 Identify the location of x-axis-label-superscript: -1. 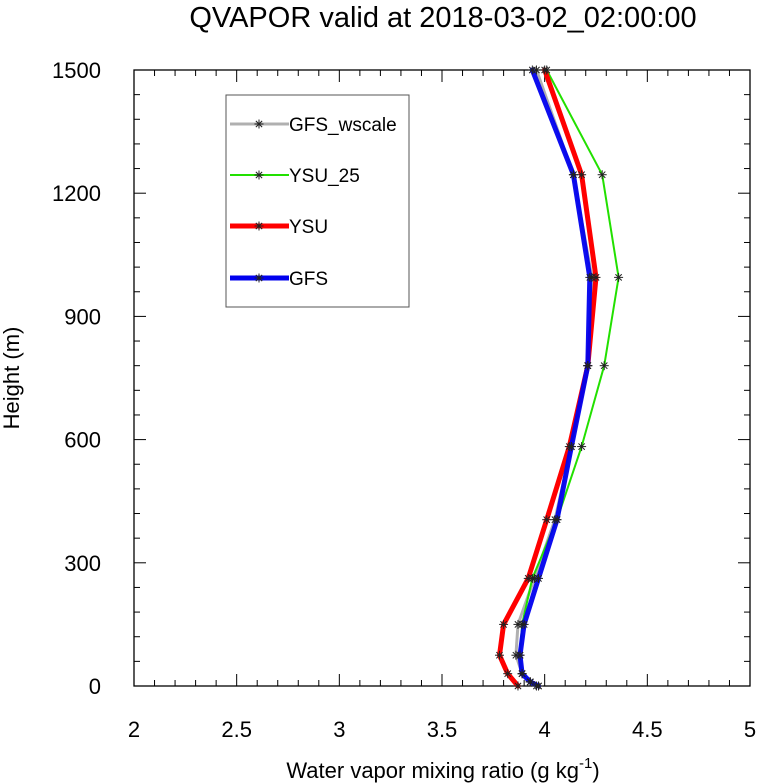
(585, 763).